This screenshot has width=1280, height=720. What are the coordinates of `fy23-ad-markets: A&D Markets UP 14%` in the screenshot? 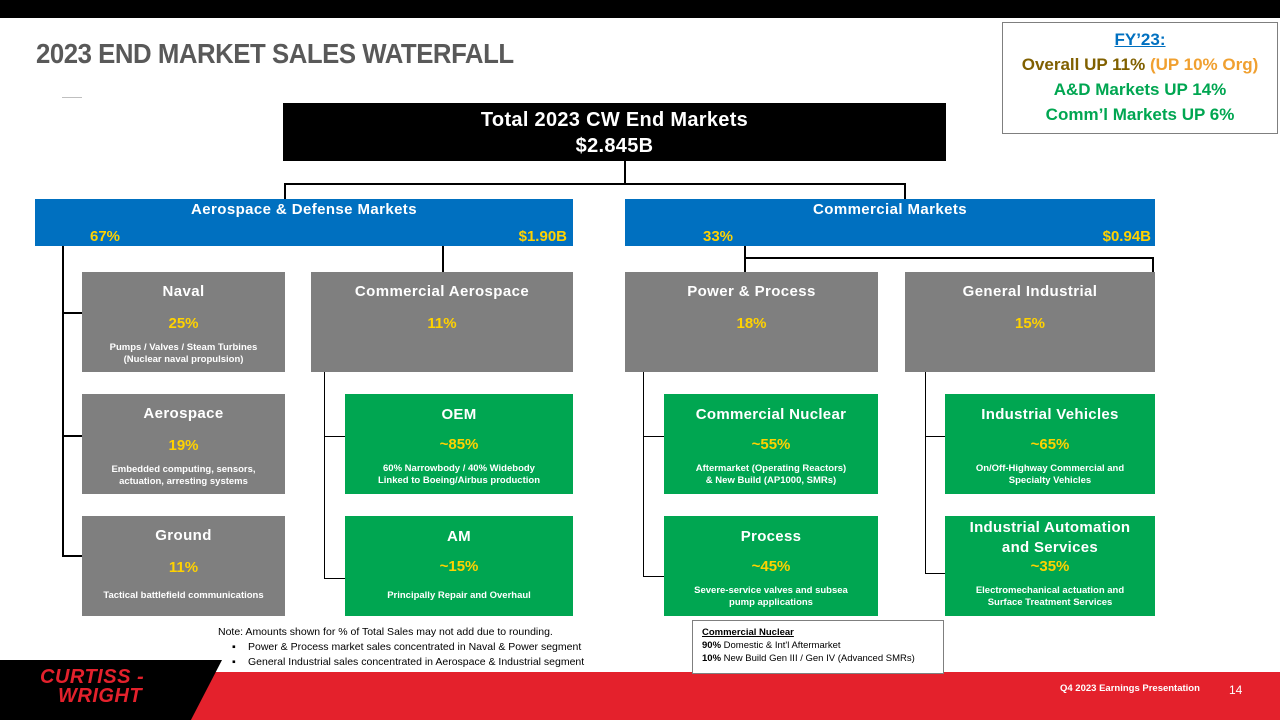 It's located at (1140, 89).